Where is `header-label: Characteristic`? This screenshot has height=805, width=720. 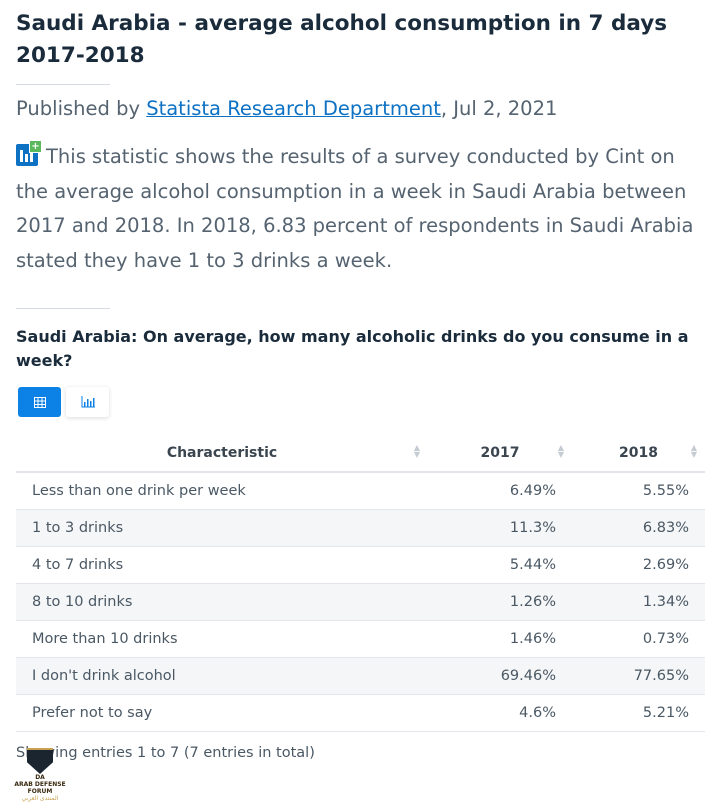
header-label: Characteristic is located at coordinates (222, 452).